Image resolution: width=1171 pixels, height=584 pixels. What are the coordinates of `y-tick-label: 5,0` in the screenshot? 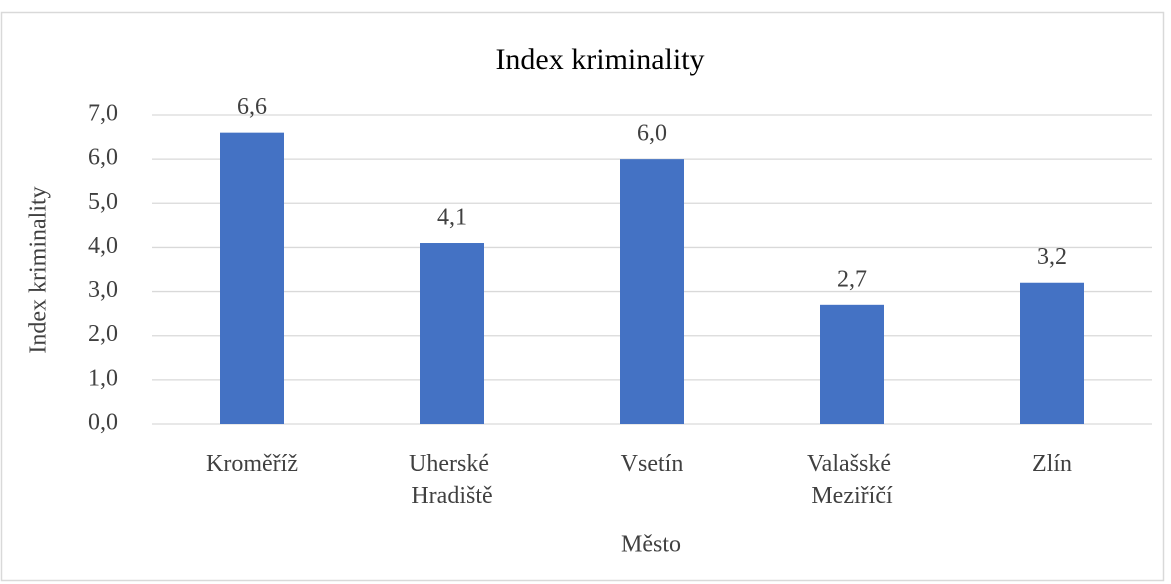 It's located at (103, 202).